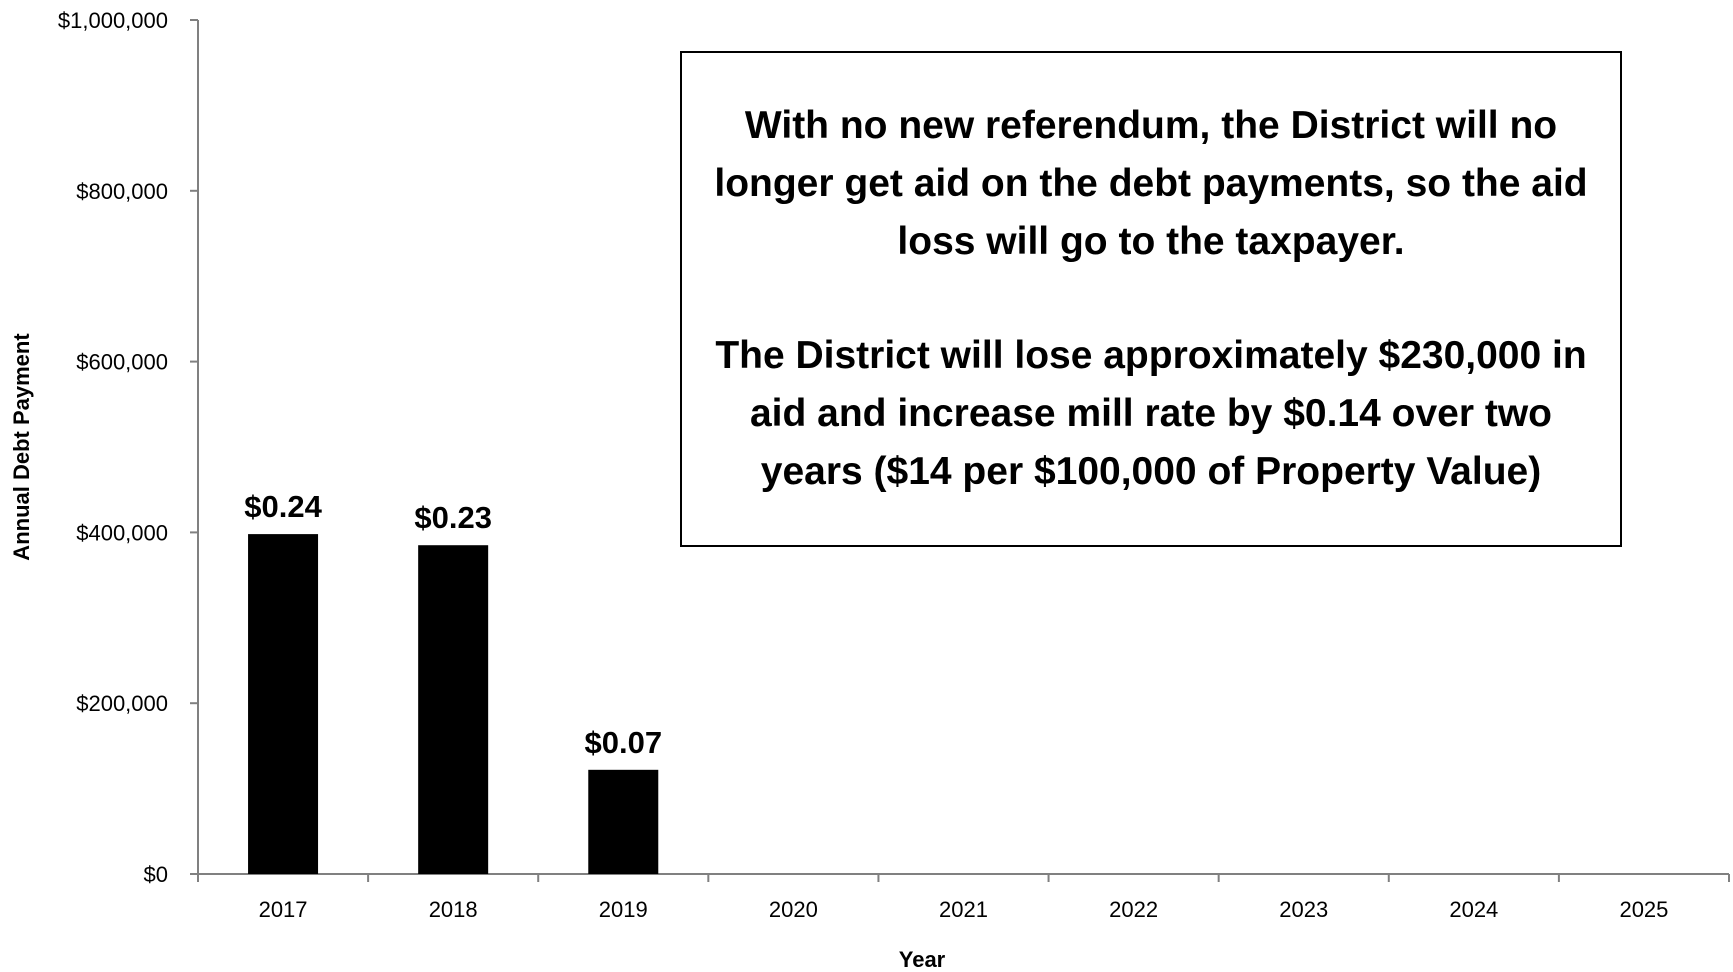  Describe the element at coordinates (283, 506) in the screenshot. I see `data-label: $0.24` at that location.